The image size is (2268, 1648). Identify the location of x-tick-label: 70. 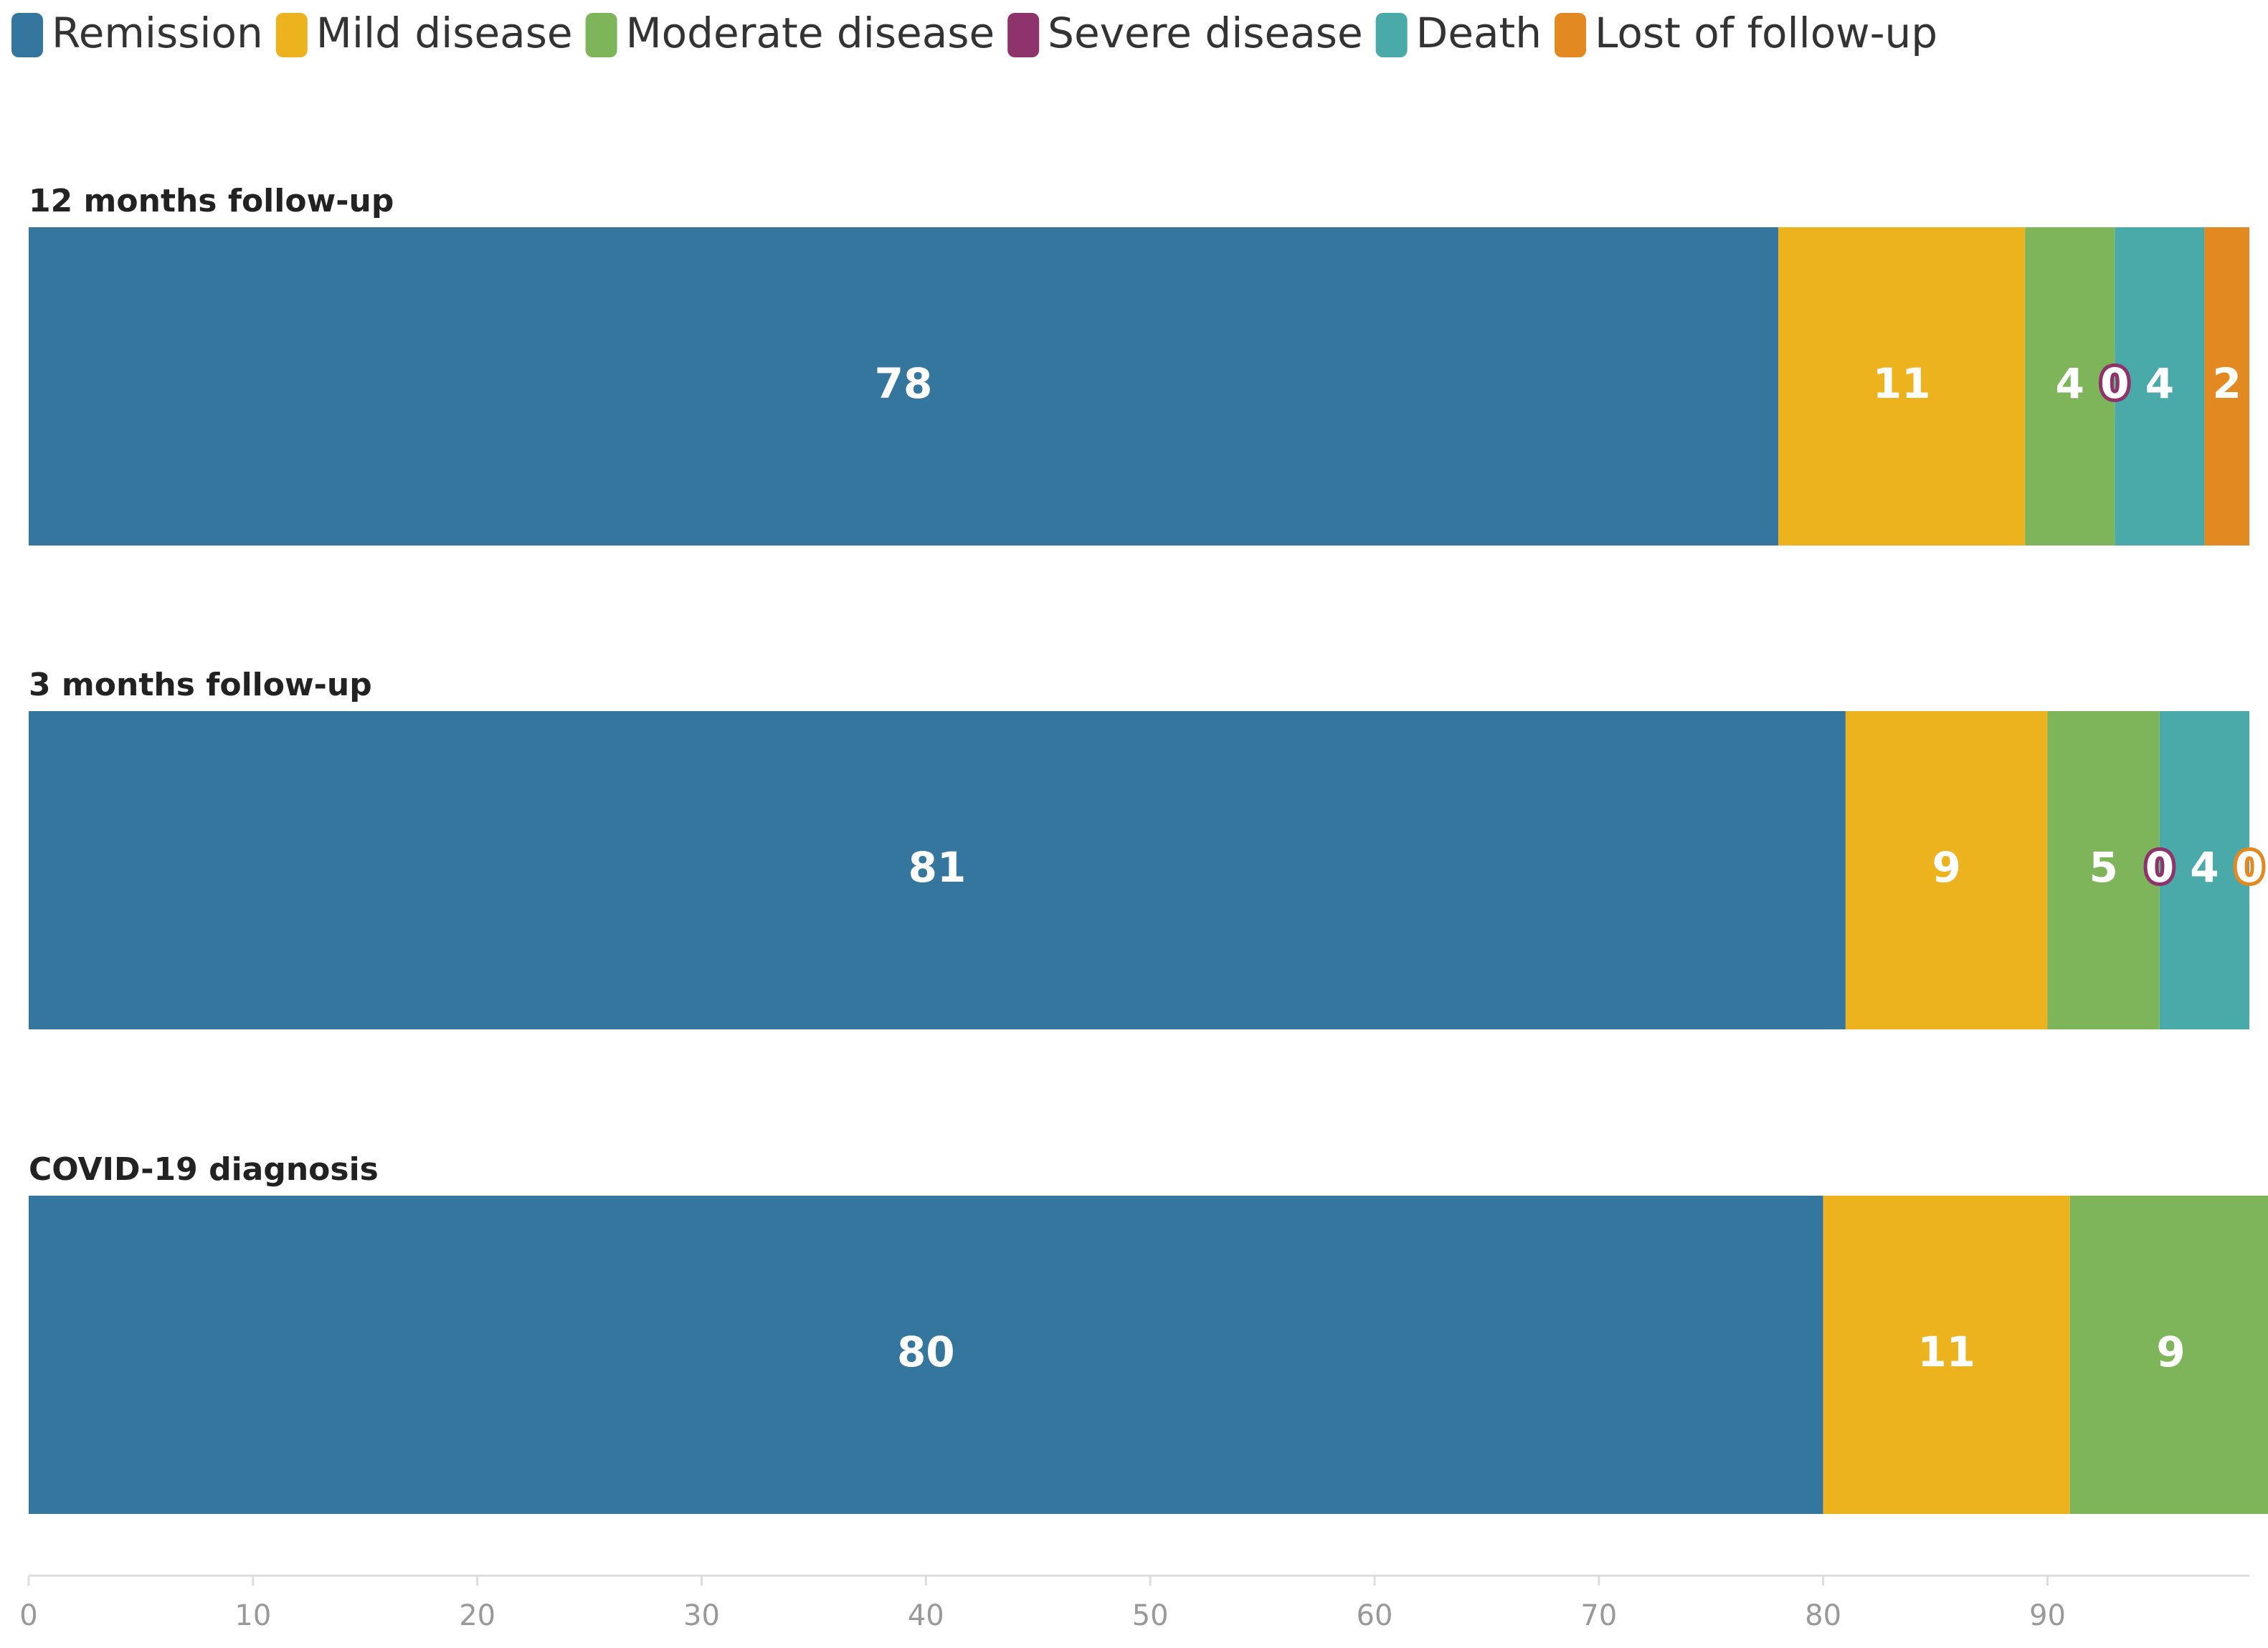
(1598, 1615).